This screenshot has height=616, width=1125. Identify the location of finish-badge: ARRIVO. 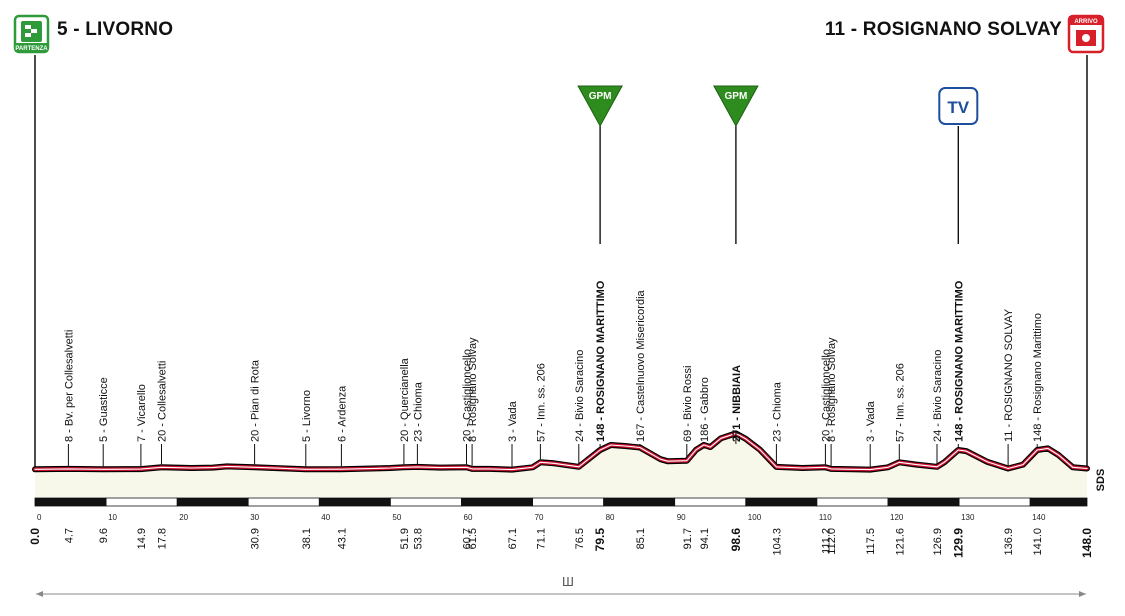
(1086, 34).